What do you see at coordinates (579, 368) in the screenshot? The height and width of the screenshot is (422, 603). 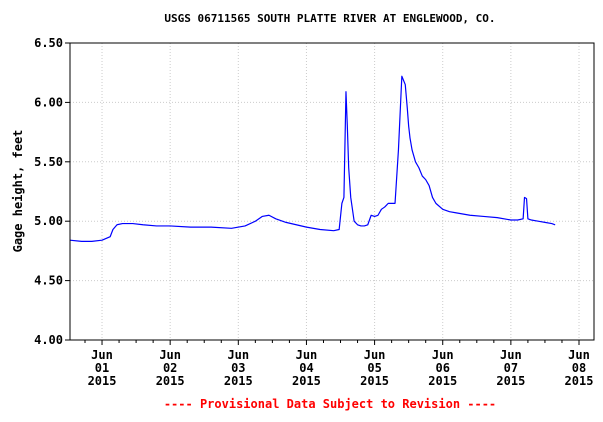 I see `x-tick-label: 08` at bounding box center [579, 368].